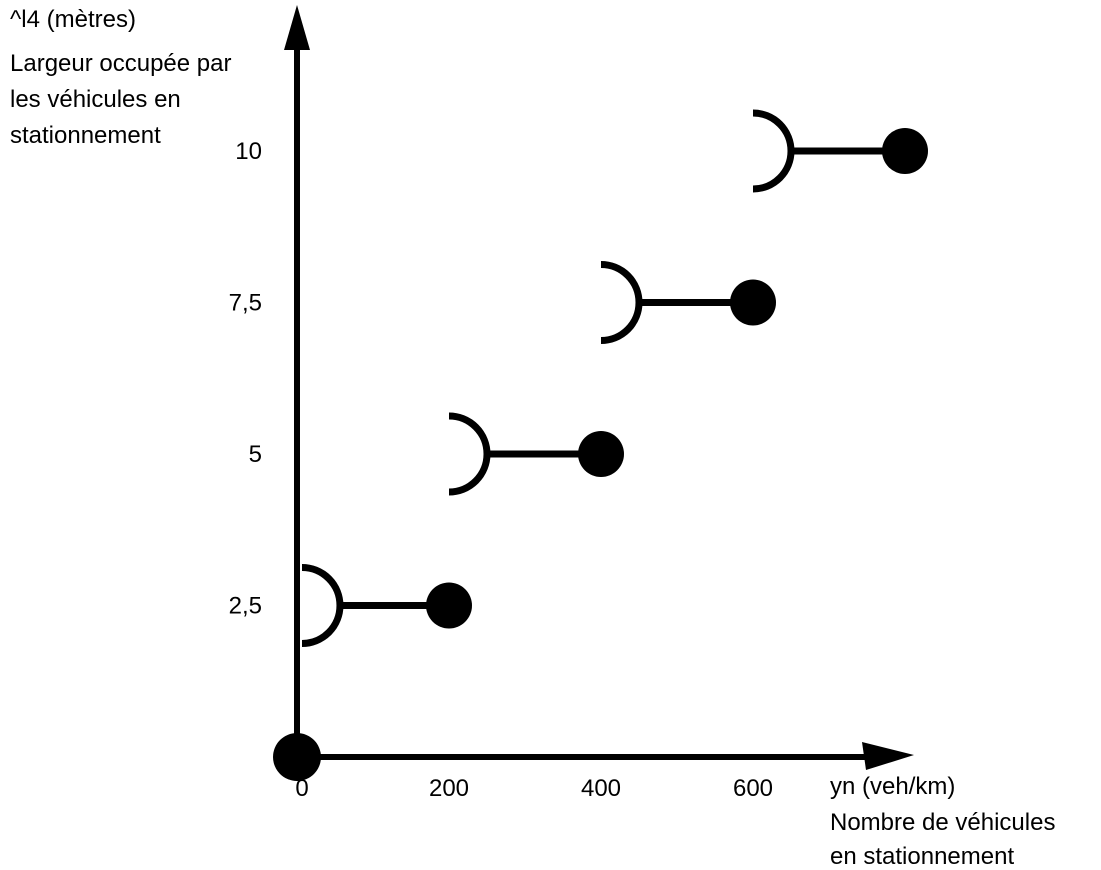 Image resolution: width=1101 pixels, height=870 pixels. Describe the element at coordinates (753, 788) in the screenshot. I see `x-tick-label: 600` at that location.